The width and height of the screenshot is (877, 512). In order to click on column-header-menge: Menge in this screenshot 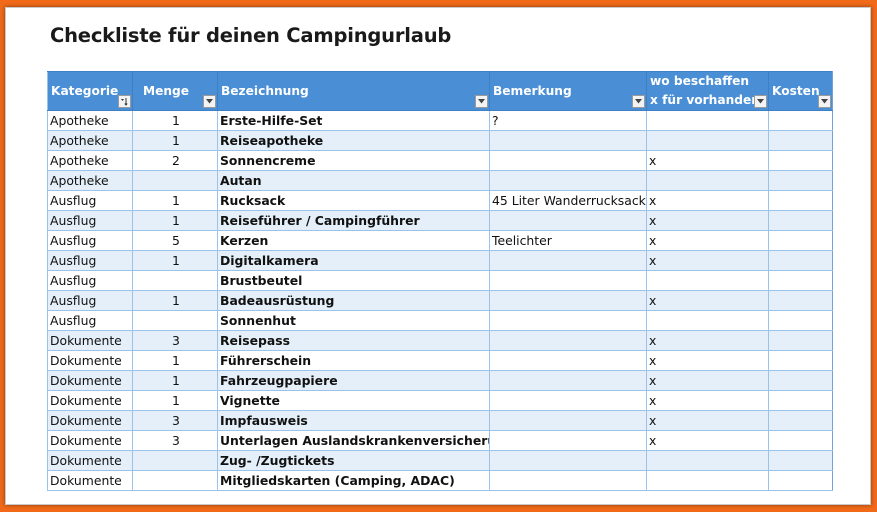, I will do `click(175, 91)`.